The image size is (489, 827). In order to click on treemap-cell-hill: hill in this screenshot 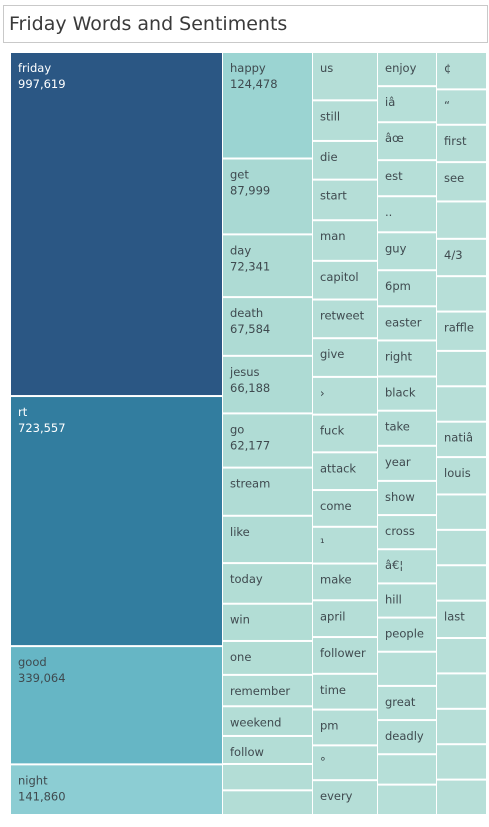, I will do `click(407, 600)`.